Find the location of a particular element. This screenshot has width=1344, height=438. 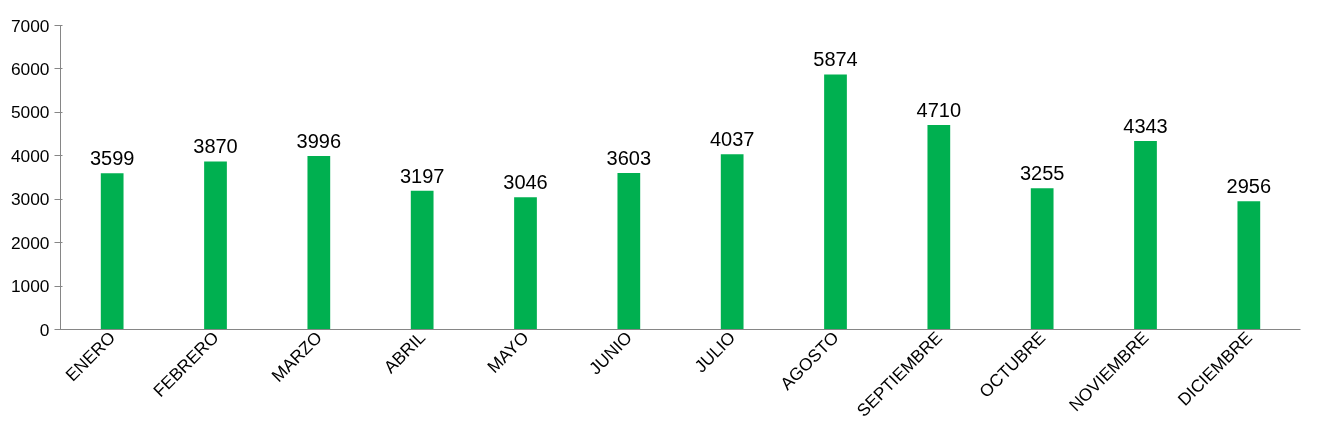

y-tick-label: 7000 is located at coordinates (30, 25).